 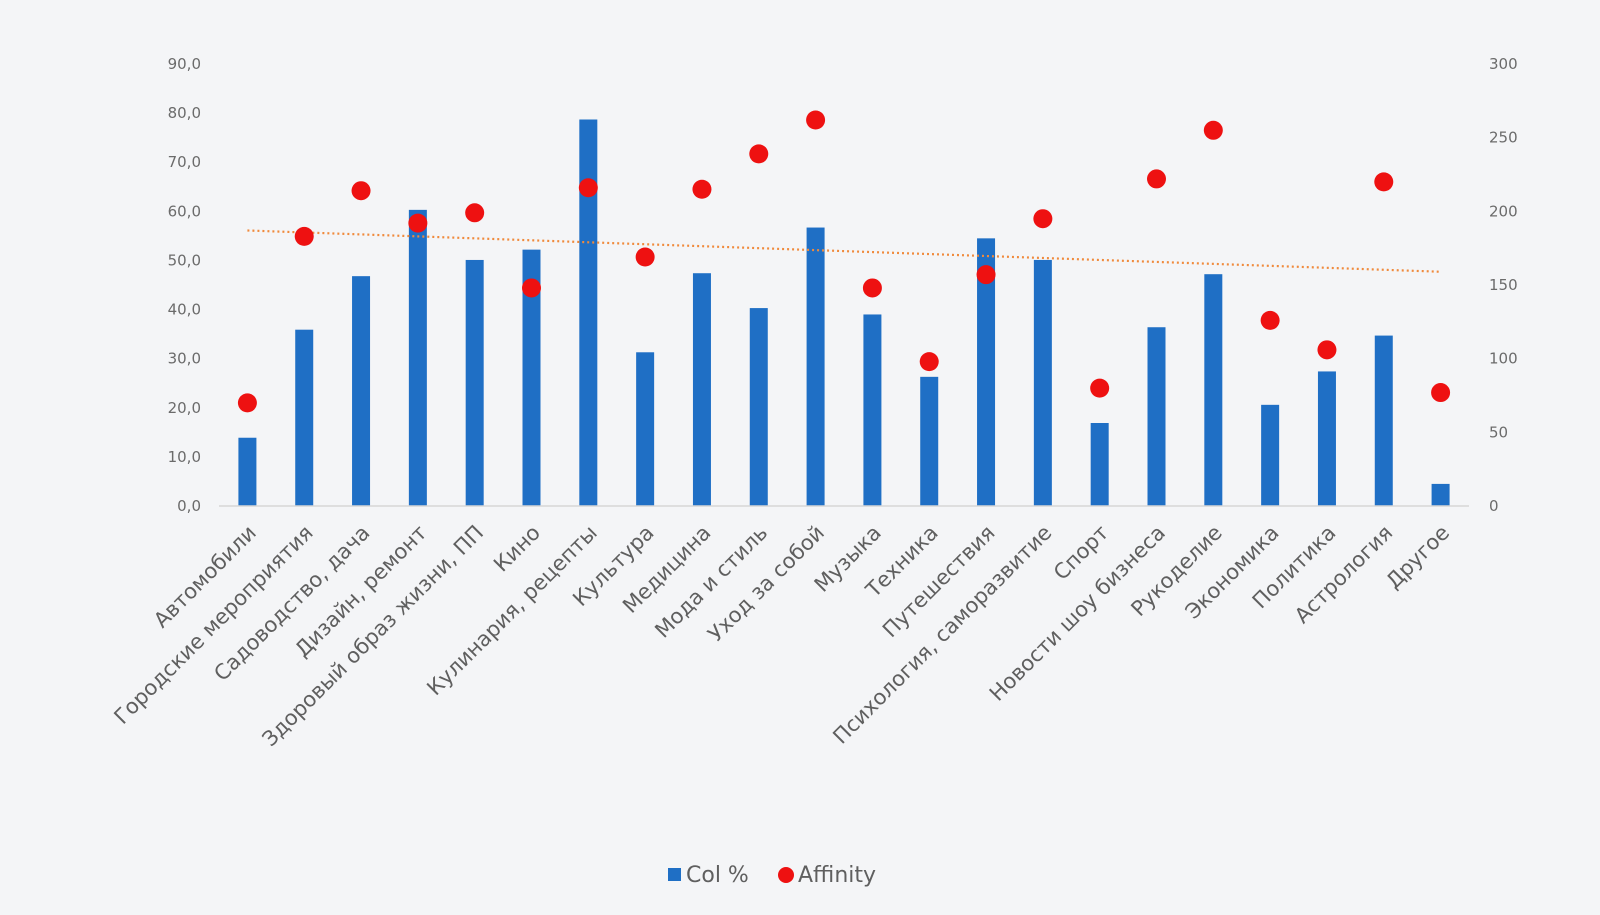 What do you see at coordinates (786, 875) in the screenshot?
I see `legend-circle-icon` at bounding box center [786, 875].